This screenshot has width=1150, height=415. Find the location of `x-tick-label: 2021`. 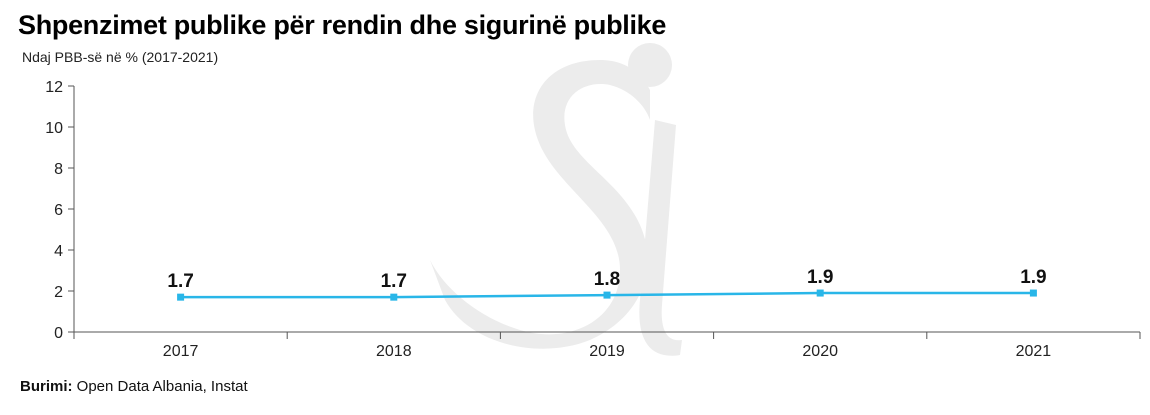

x-tick-label: 2021 is located at coordinates (1034, 351).